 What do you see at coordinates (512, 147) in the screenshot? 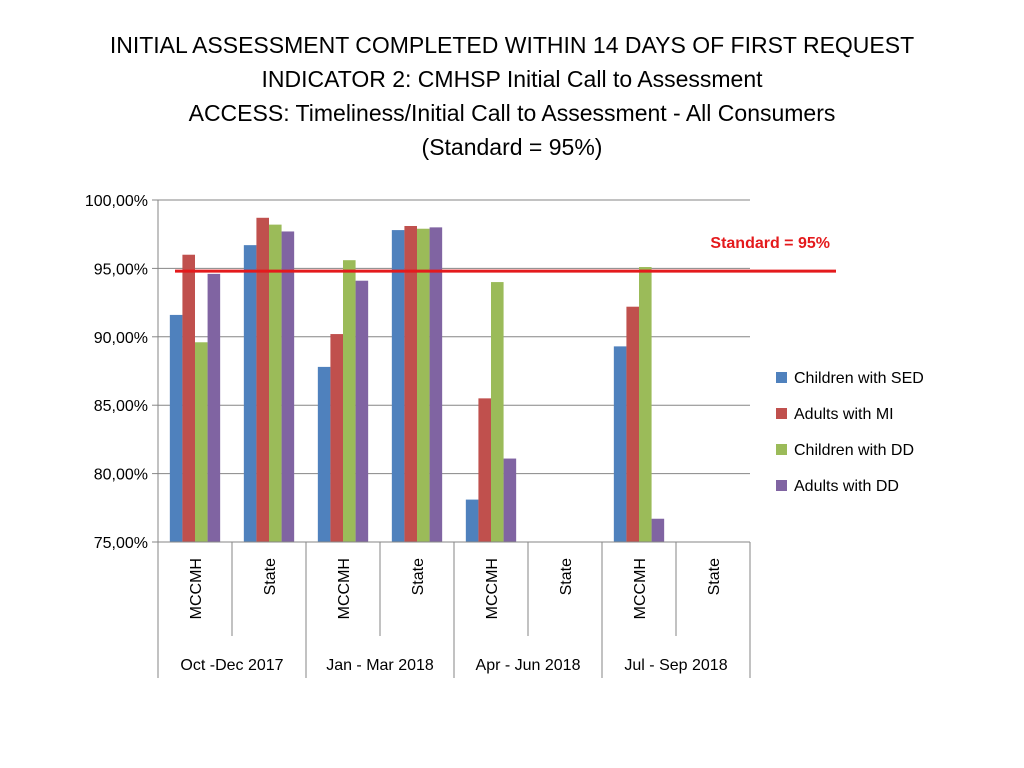
I see `title-line-4: (Standard = 95%)` at bounding box center [512, 147].